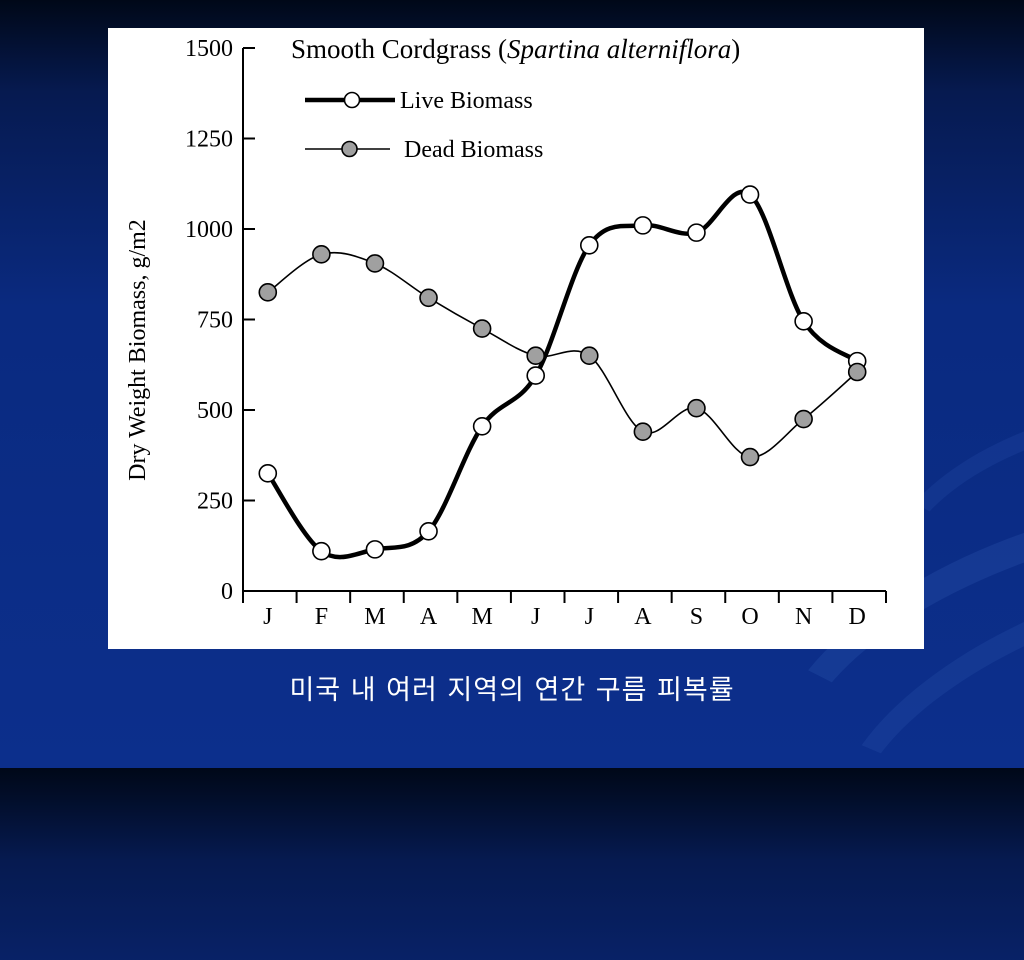  What do you see at coordinates (473, 150) in the screenshot?
I see `legend-dead-biomass-label: Dead Biomass` at bounding box center [473, 150].